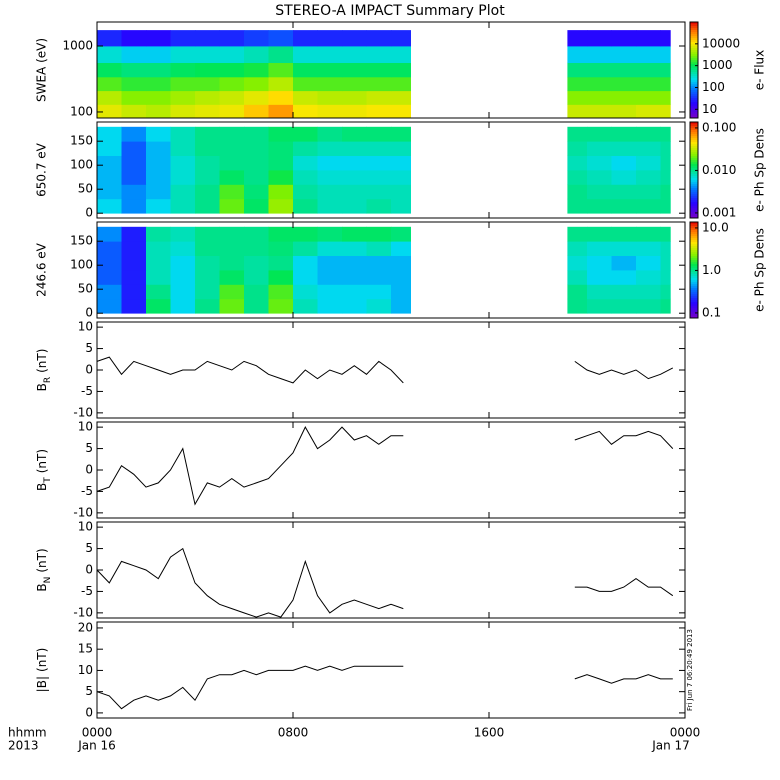 The image size is (780, 780). I want to click on y-axis-label: BT (nT), so click(44, 470).